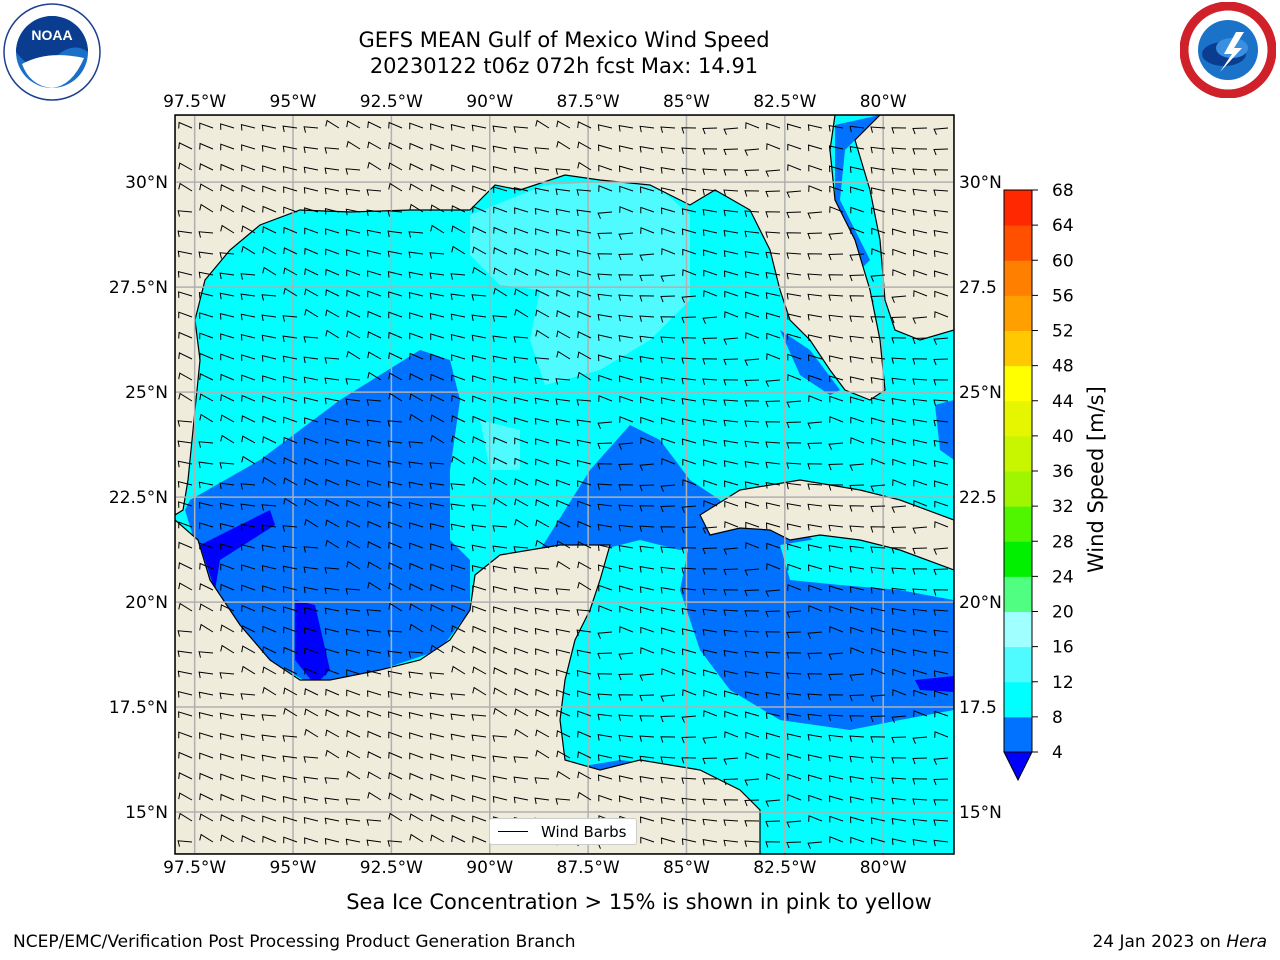 This screenshot has height=960, width=1280. Describe the element at coordinates (51, 35) in the screenshot. I see `svg-text: NOAA` at that location.